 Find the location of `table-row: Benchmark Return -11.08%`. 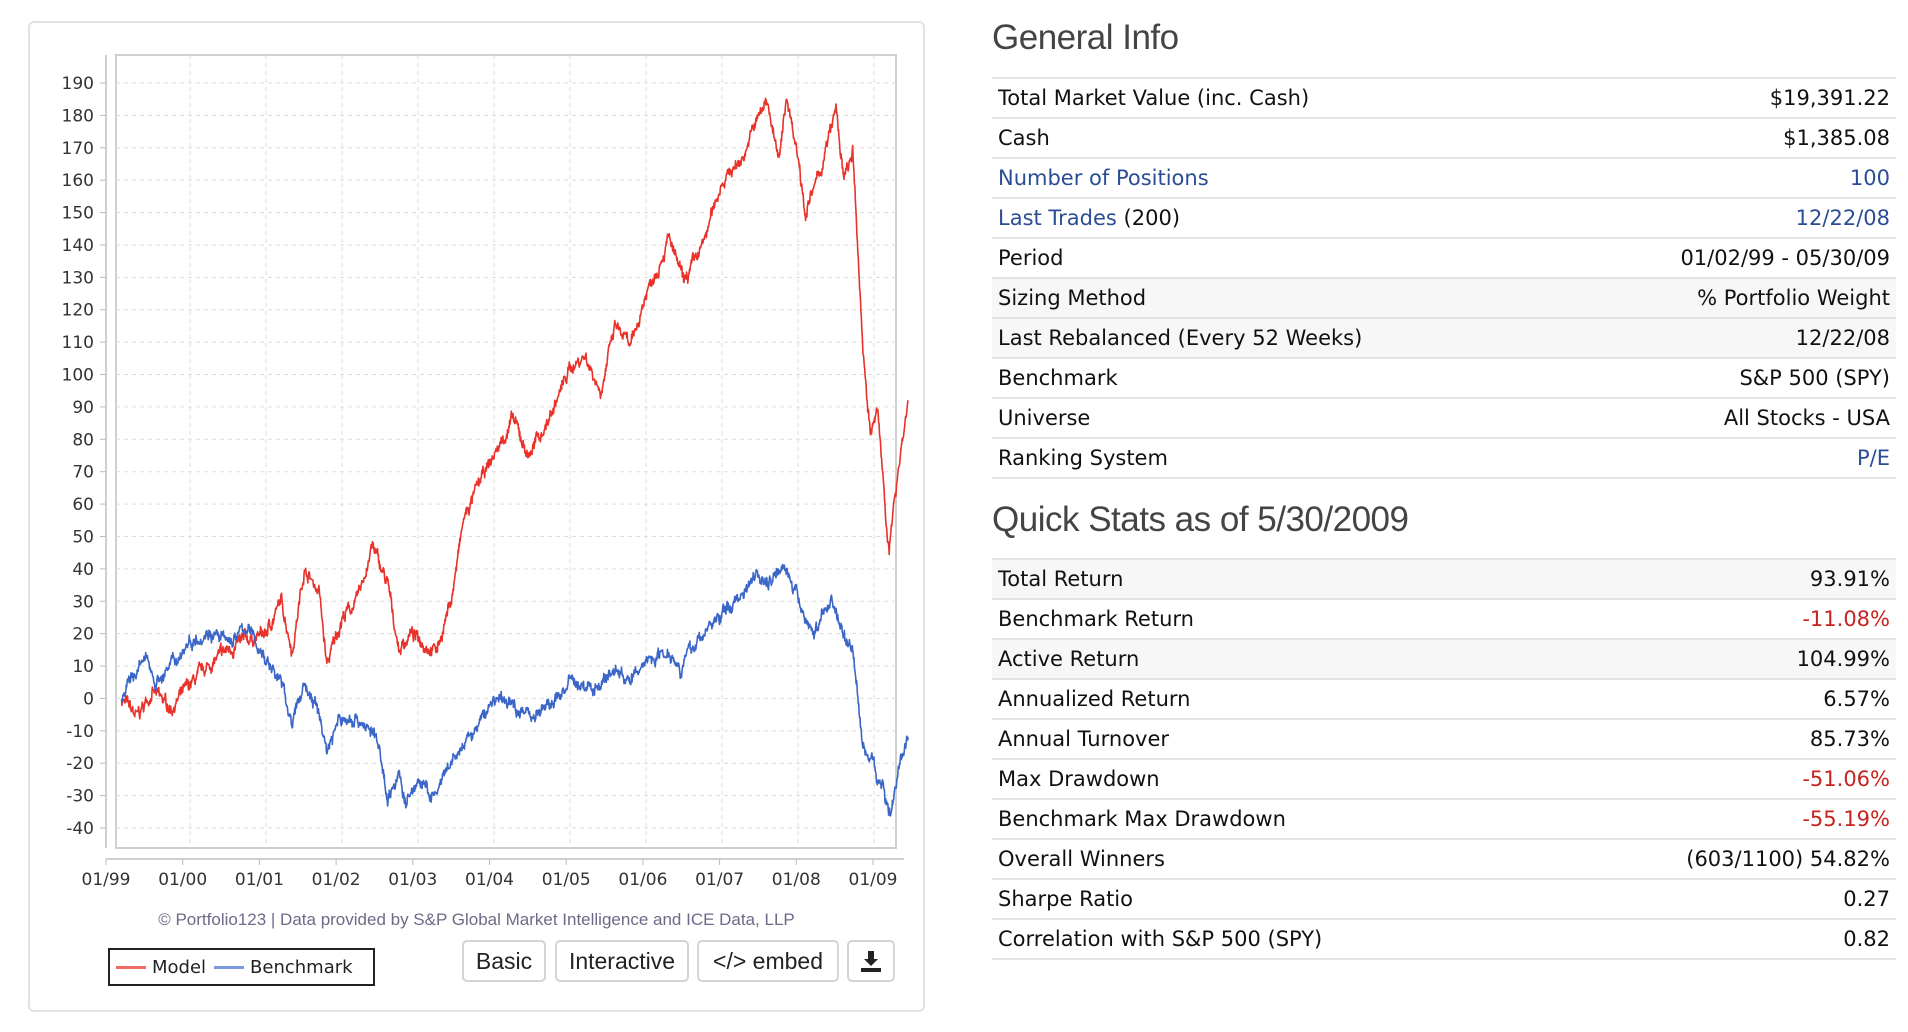

table-row: Benchmark Return -11.08% is located at coordinates (1444, 619).